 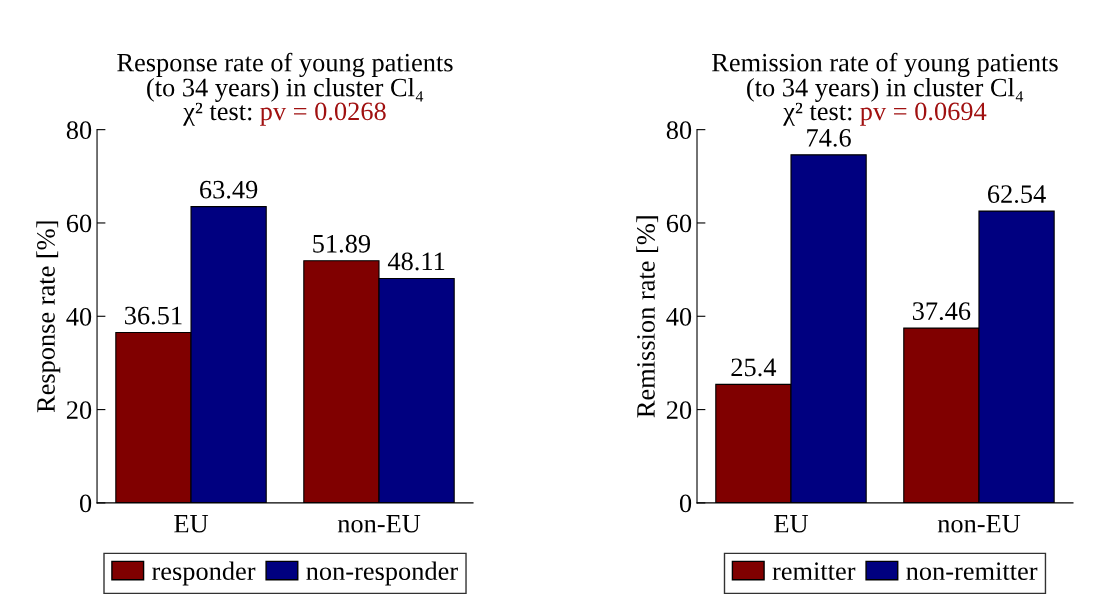 I want to click on data-label: 63.49, so click(x=229, y=189).